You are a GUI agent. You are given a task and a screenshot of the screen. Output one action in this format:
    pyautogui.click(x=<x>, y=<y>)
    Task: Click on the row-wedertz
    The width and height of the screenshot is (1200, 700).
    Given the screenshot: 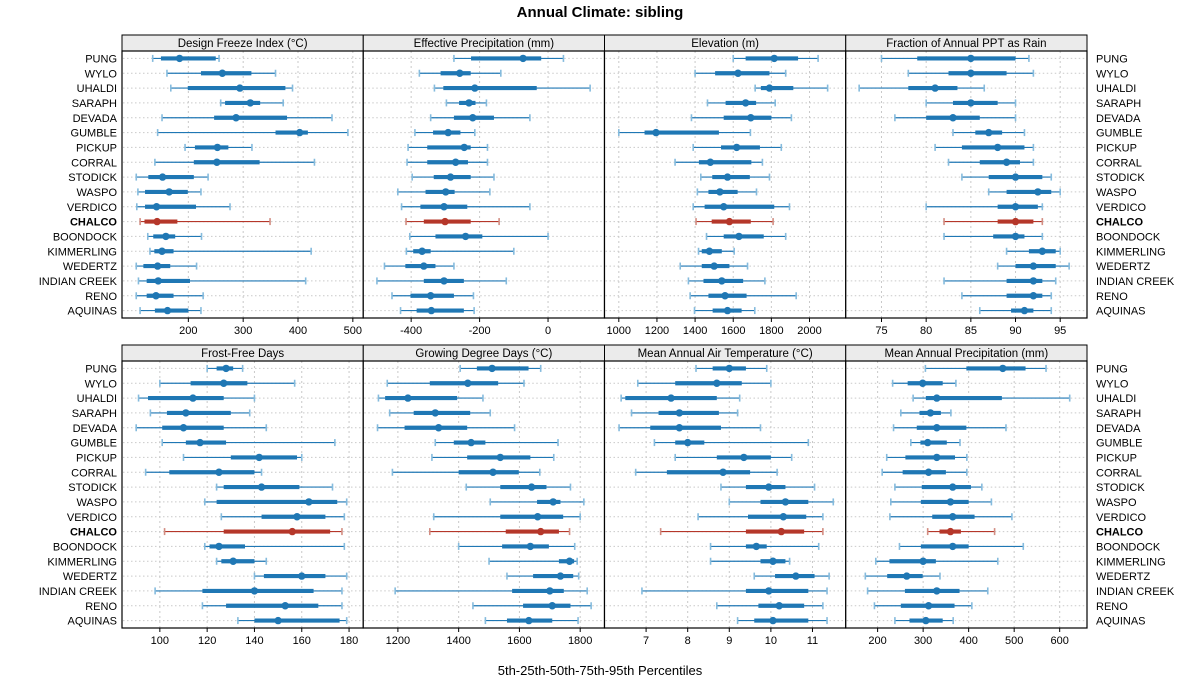 What is the action you would take?
    pyautogui.click(x=791, y=576)
    